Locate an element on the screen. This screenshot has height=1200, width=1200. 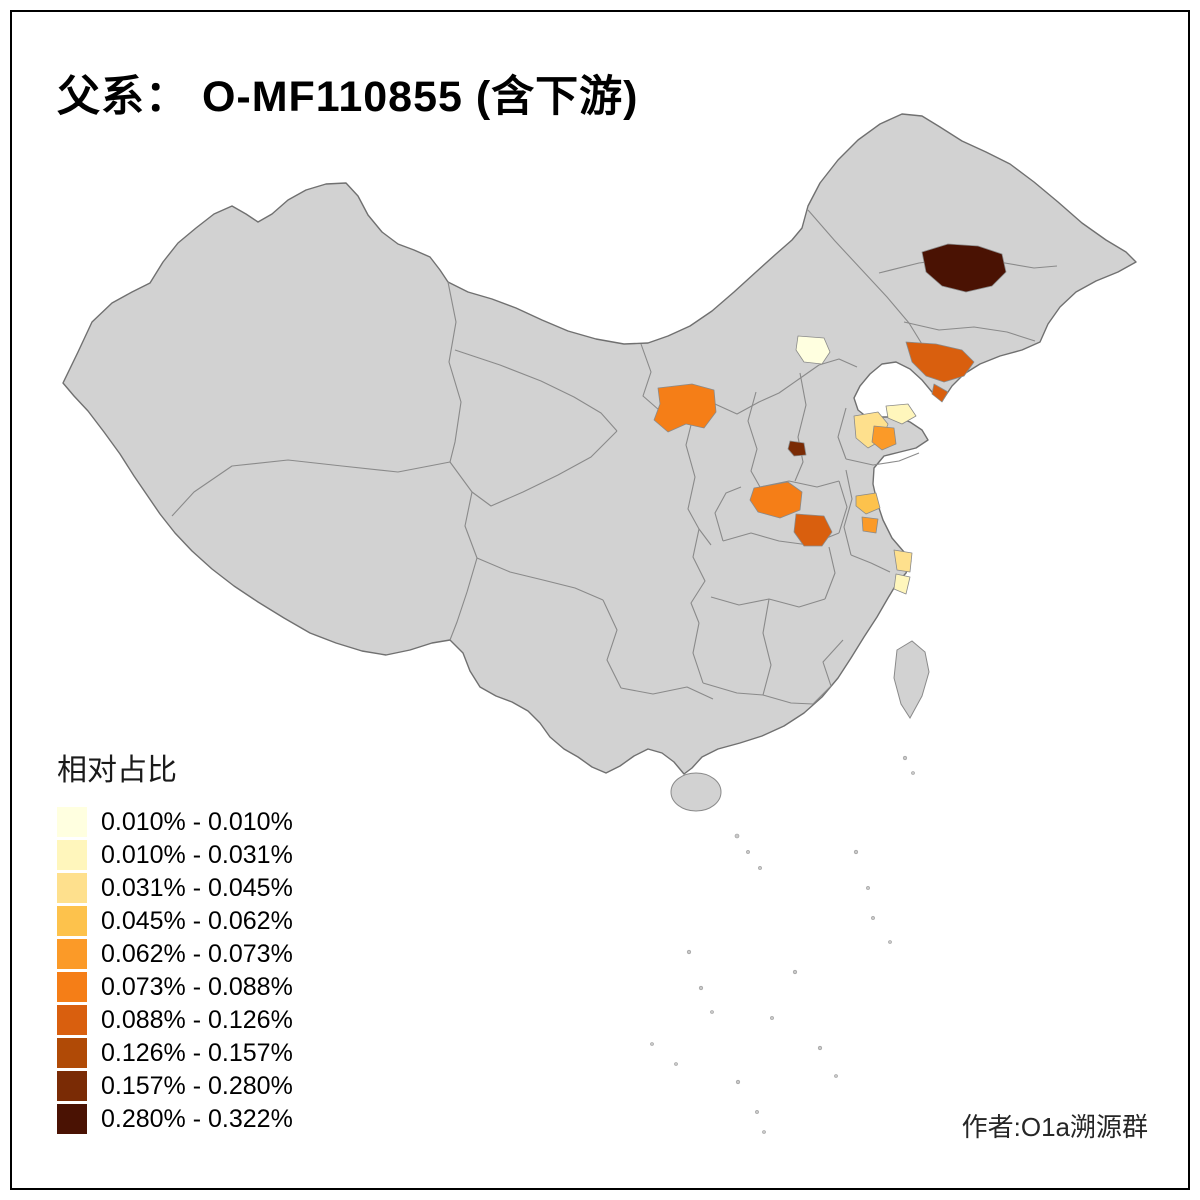
legend-row: 0.010% - 0.031% is located at coordinates (175, 855).